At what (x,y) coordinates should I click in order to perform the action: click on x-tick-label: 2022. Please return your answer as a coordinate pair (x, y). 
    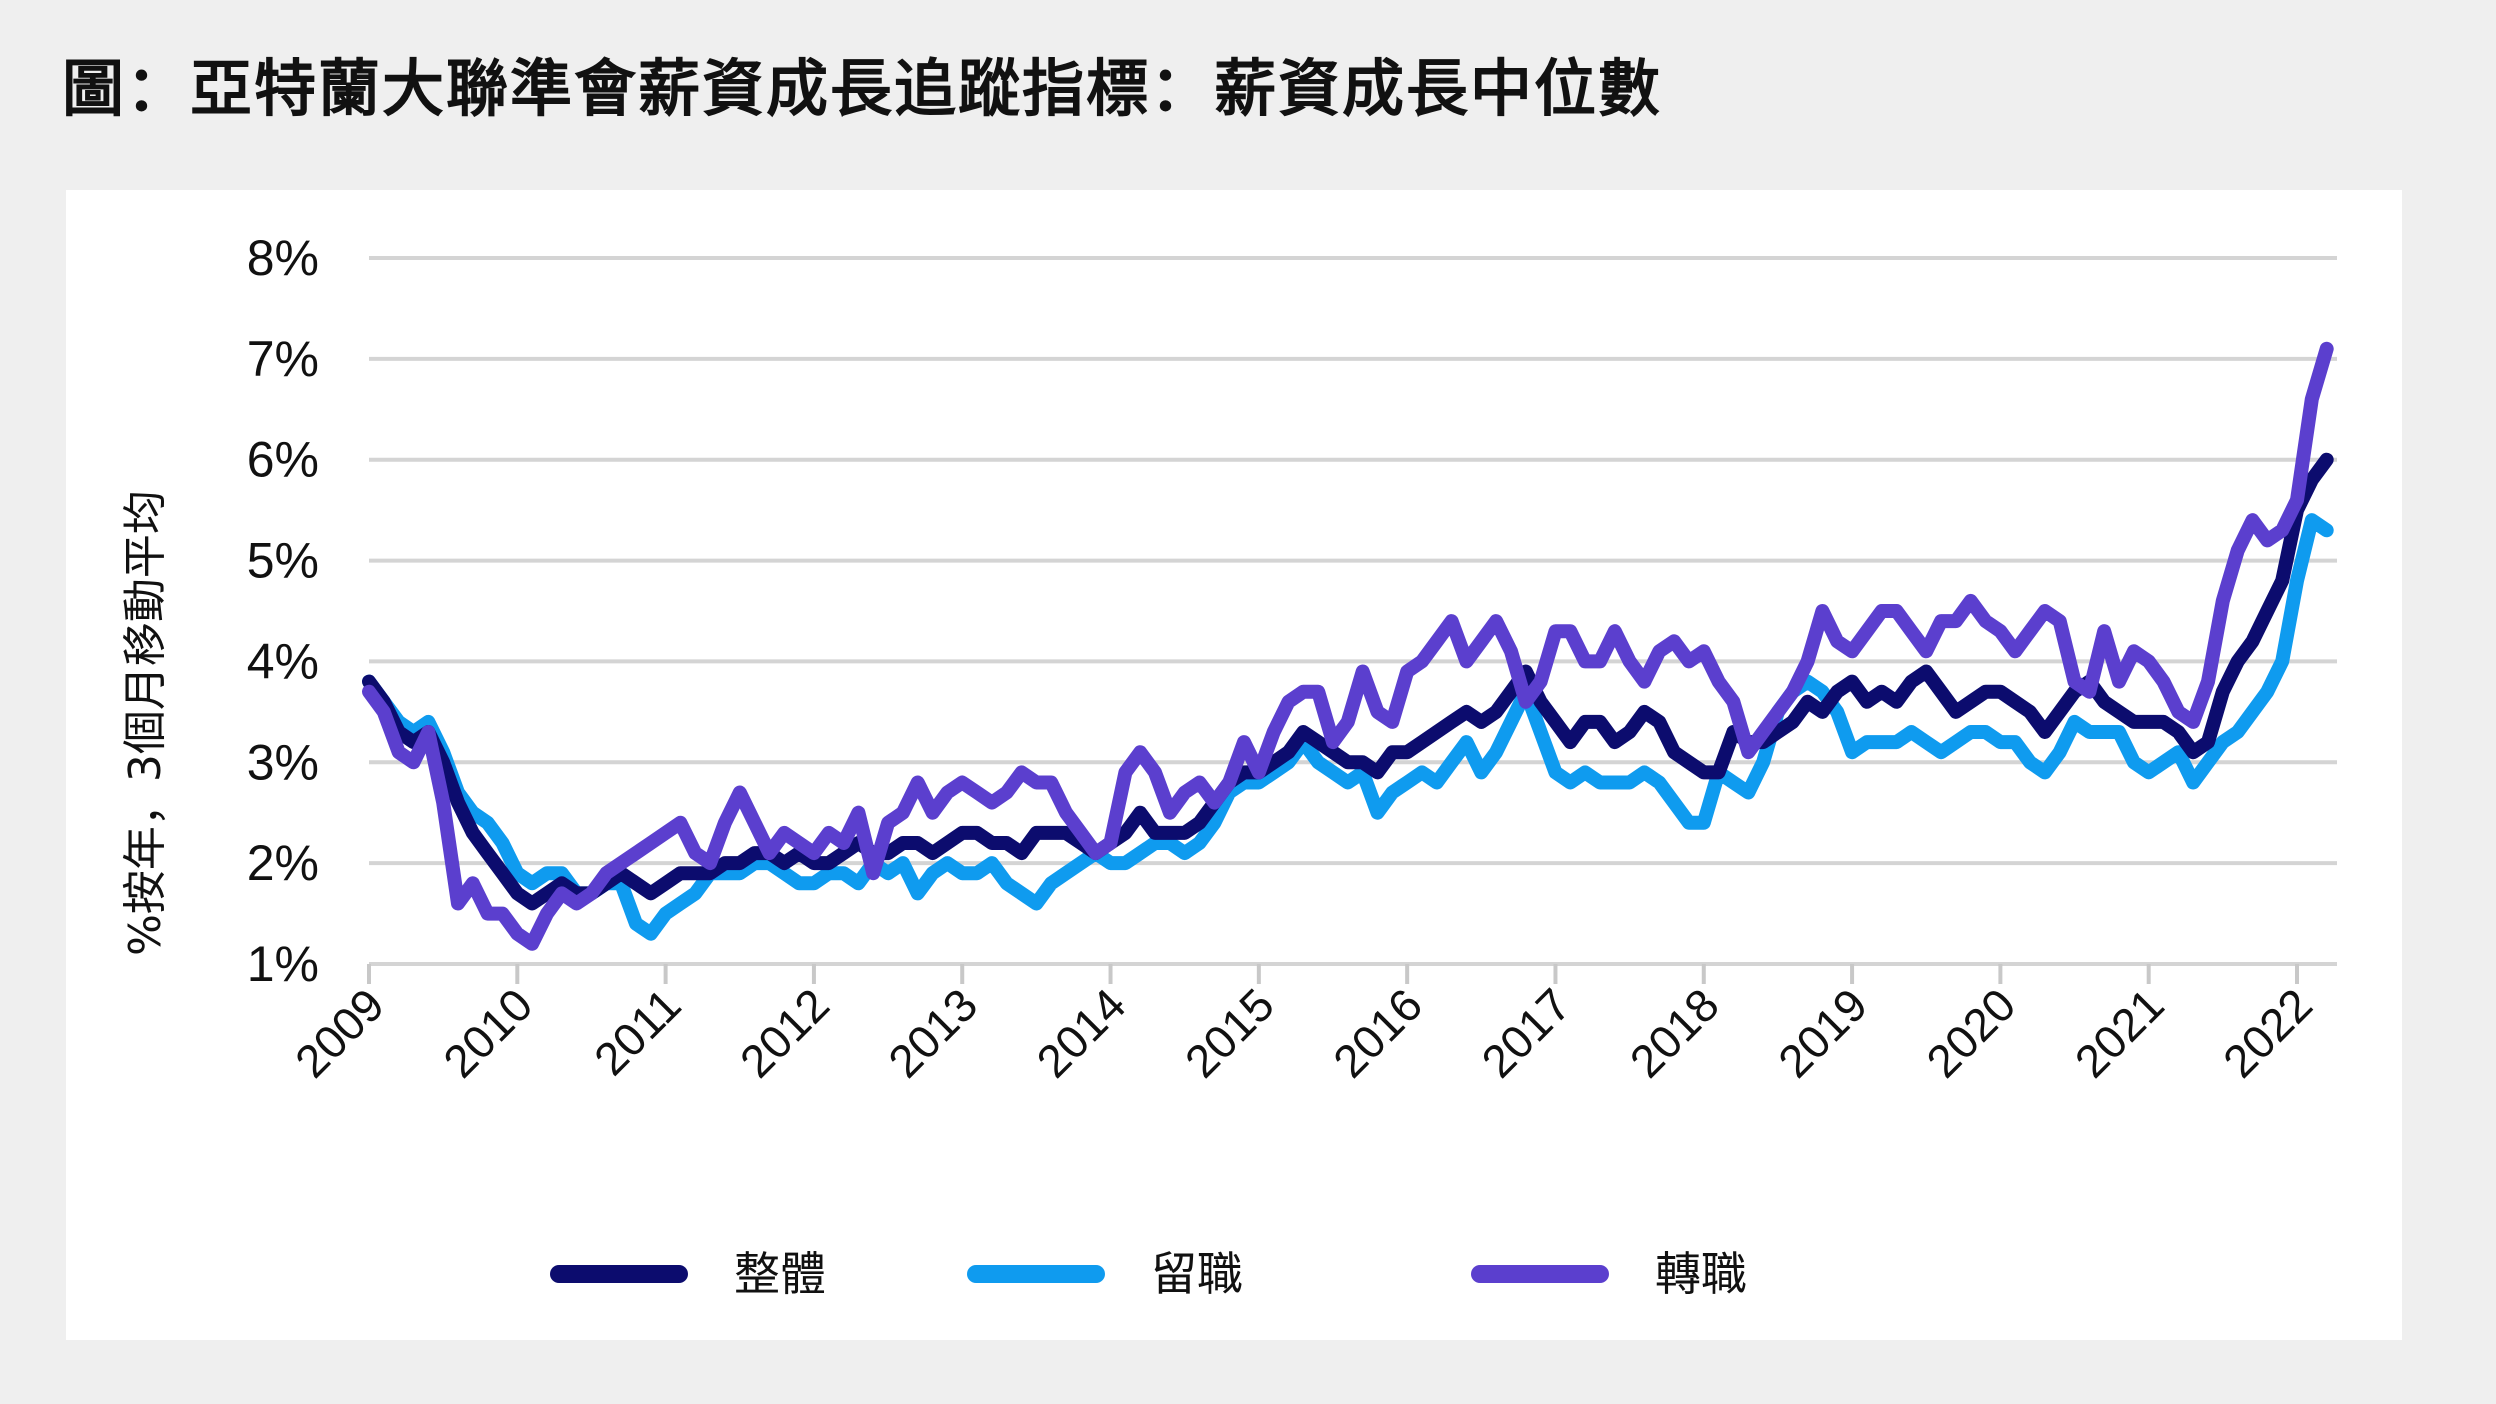
    Looking at the image, I should click on (2267, 1032).